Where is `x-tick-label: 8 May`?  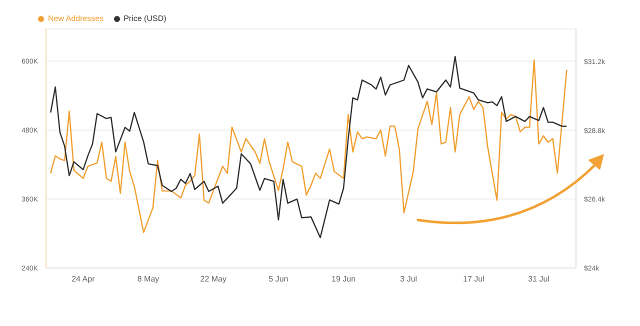
x-tick-label: 8 May is located at coordinates (148, 279).